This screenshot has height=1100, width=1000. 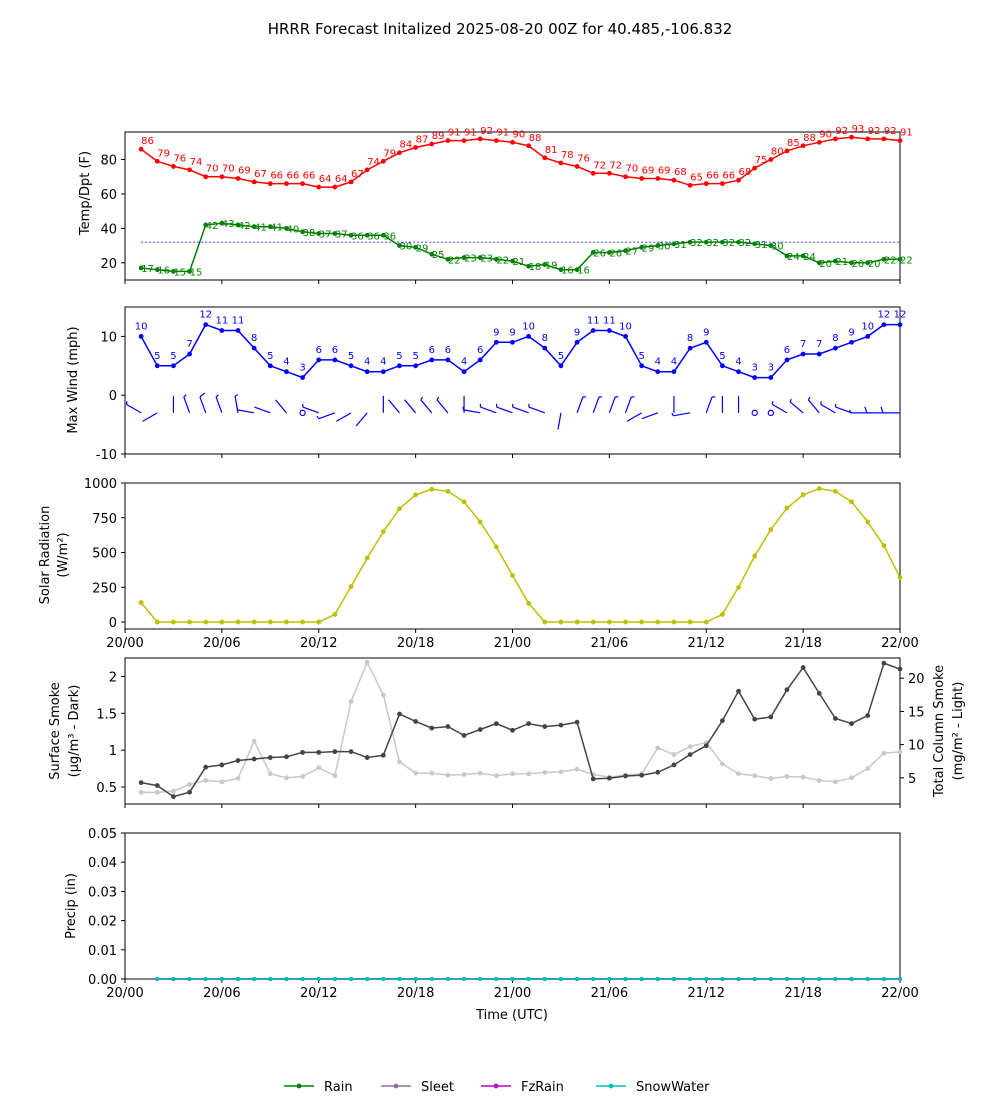 What do you see at coordinates (641, 356) in the screenshot?
I see `wind-data-label: 5` at bounding box center [641, 356].